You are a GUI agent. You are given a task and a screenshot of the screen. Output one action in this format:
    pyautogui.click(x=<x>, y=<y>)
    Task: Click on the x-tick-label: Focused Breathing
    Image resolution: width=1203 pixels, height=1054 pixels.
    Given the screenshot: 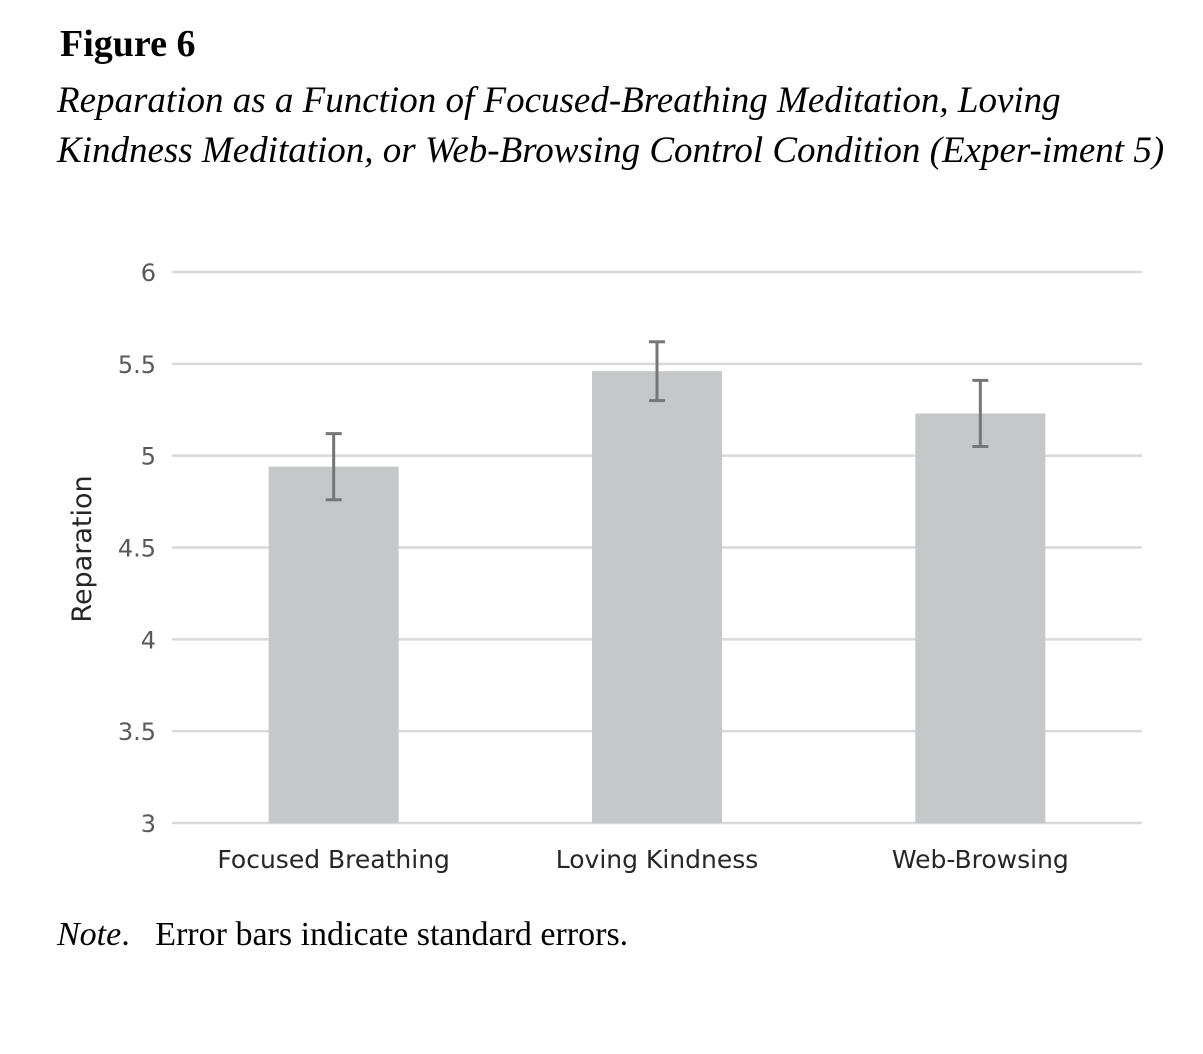 What is the action you would take?
    pyautogui.click(x=333, y=859)
    